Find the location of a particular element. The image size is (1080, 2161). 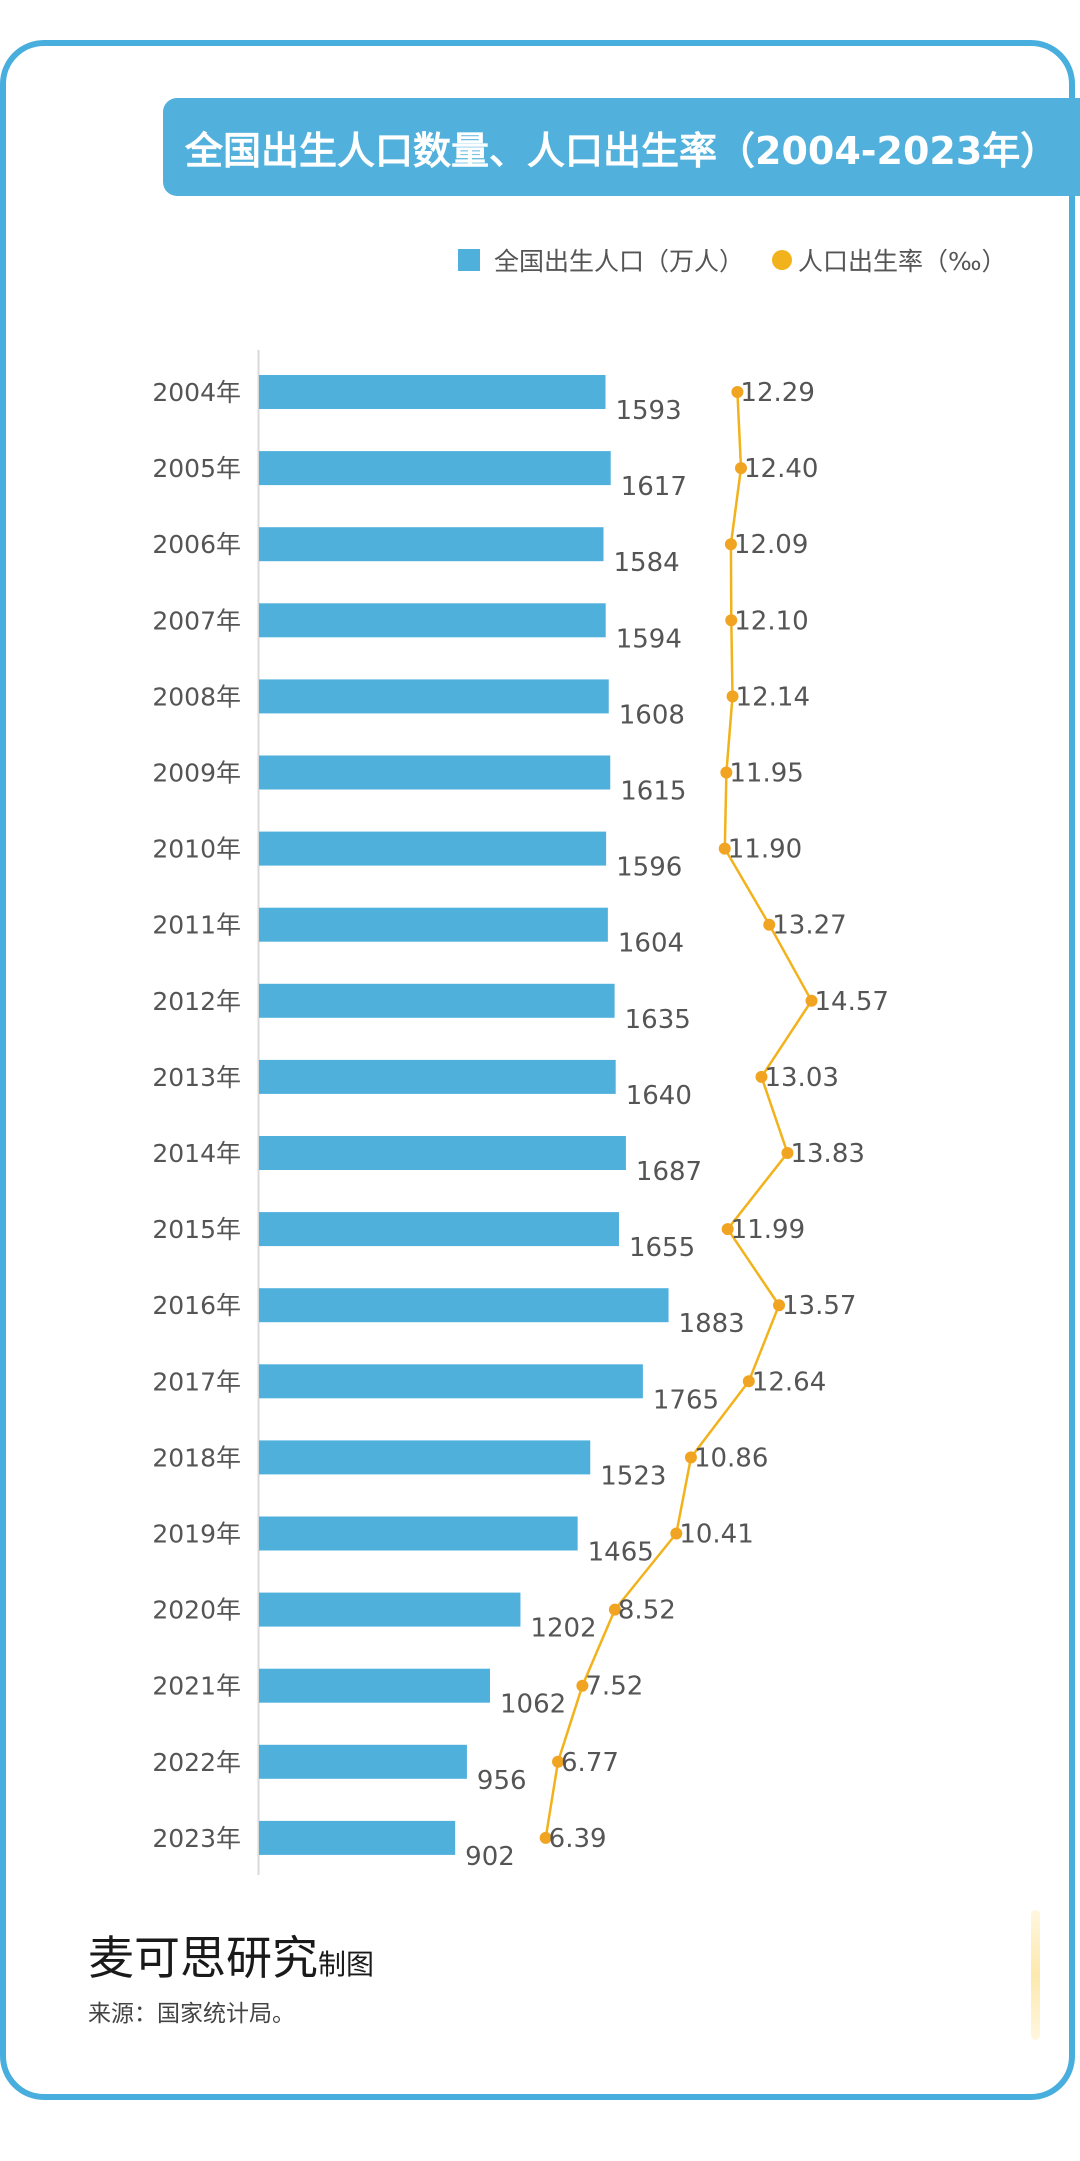

bar-value-label: 1608 is located at coordinates (652, 715).